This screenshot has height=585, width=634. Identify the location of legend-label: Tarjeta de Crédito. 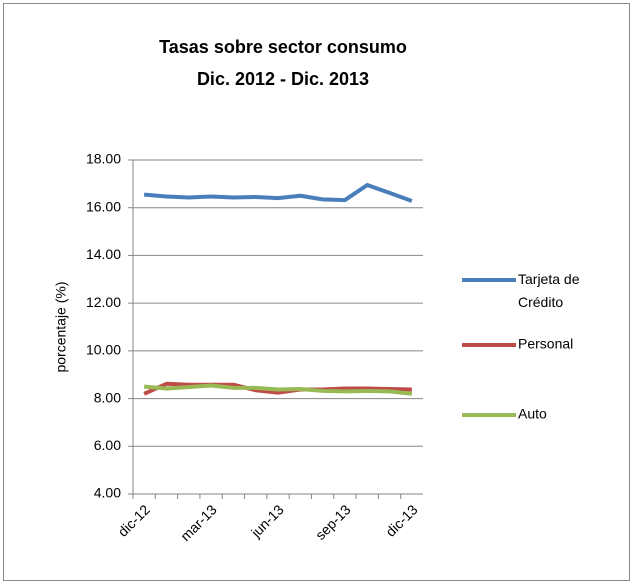
(549, 290).